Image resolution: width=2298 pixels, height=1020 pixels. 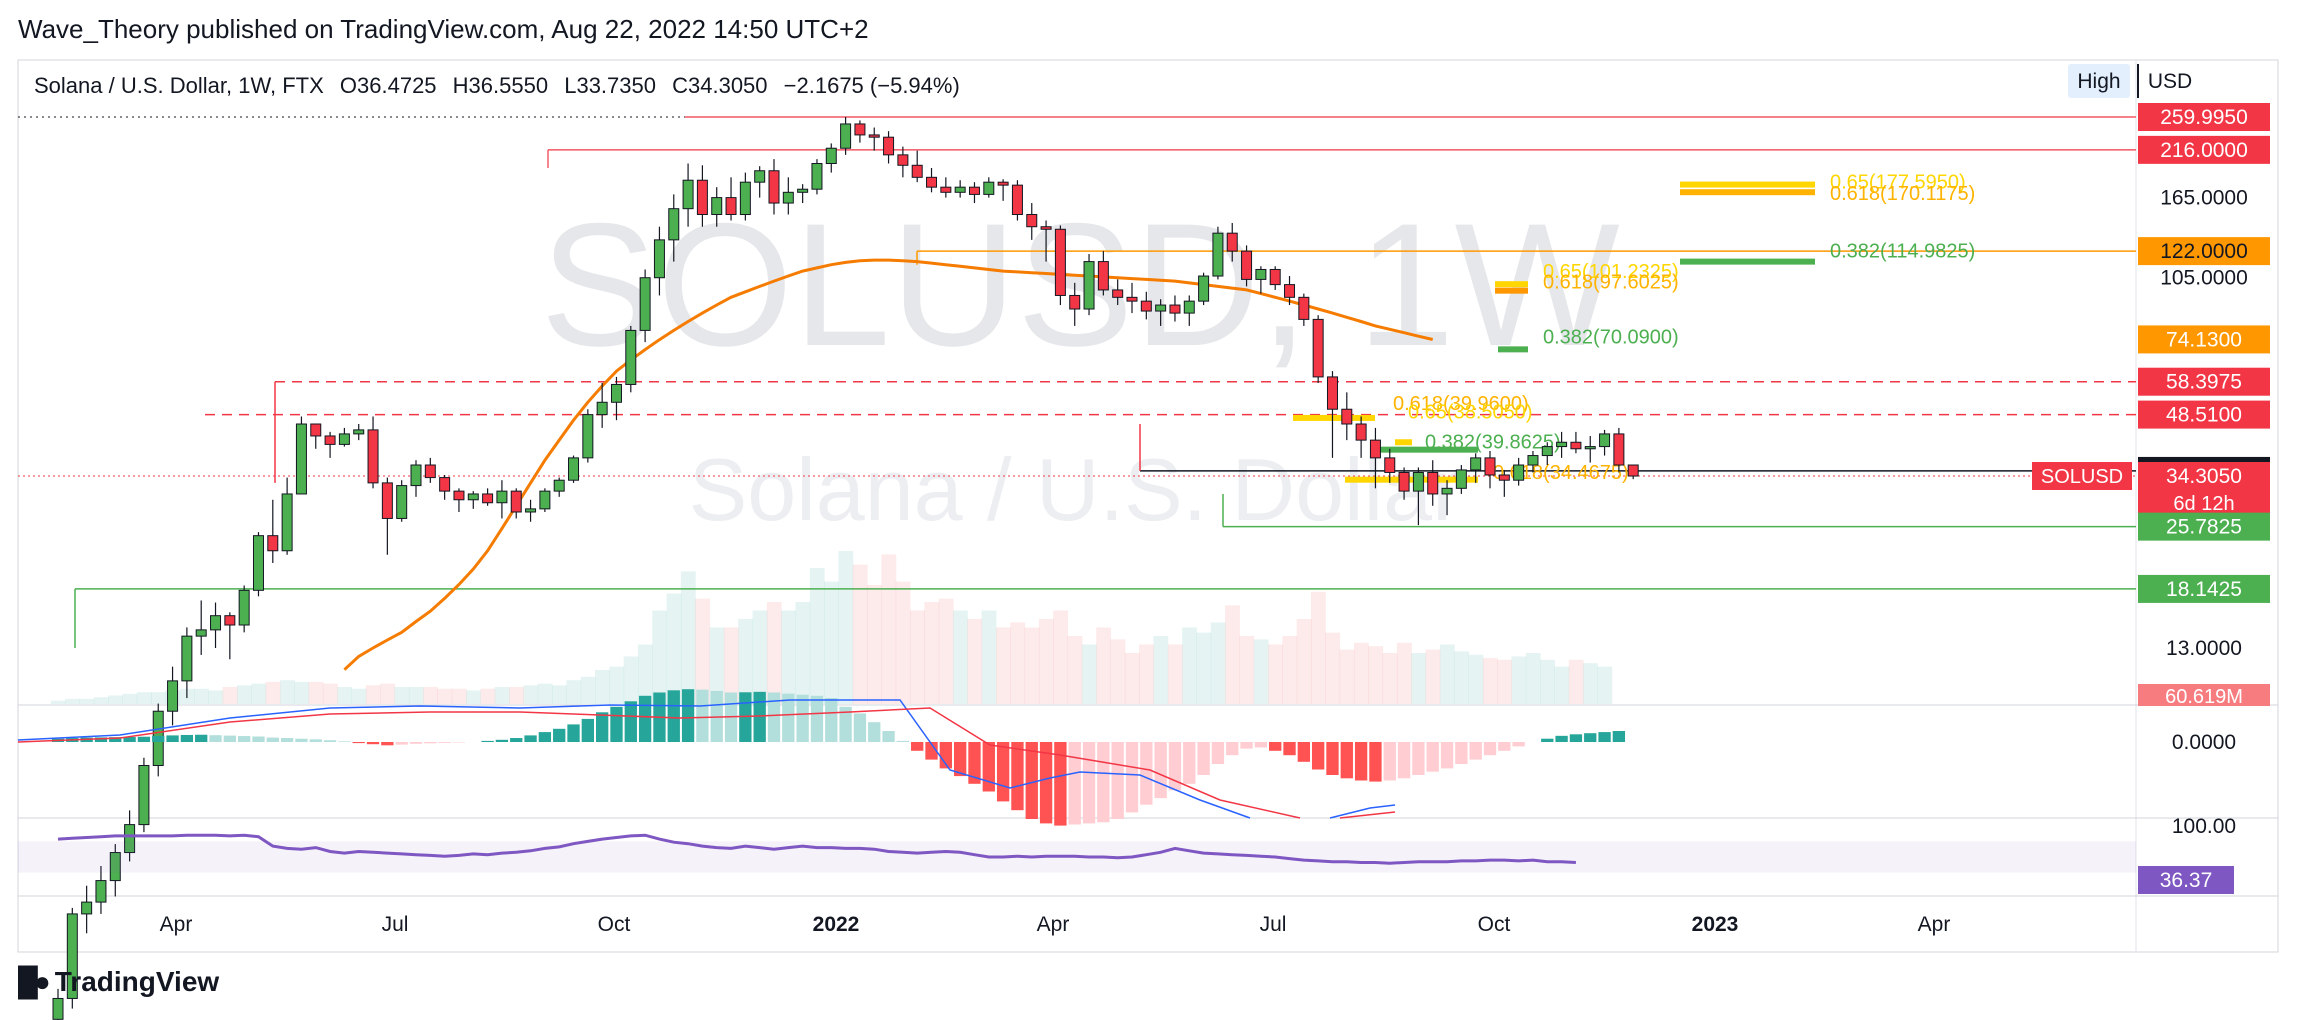 I want to click on currency-label: USD, so click(x=2170, y=81).